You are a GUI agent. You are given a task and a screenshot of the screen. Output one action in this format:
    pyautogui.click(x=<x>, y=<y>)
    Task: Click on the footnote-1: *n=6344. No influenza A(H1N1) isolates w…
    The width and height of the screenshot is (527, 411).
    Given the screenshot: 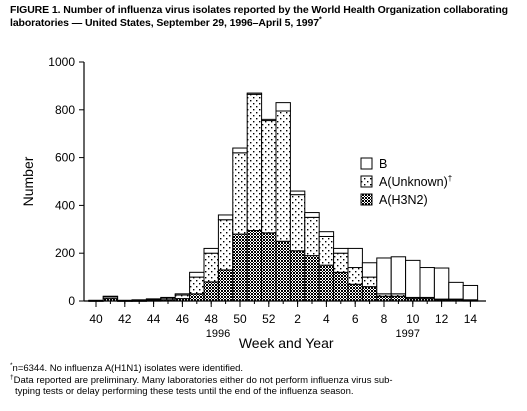 What is the action you would take?
    pyautogui.click(x=265, y=368)
    